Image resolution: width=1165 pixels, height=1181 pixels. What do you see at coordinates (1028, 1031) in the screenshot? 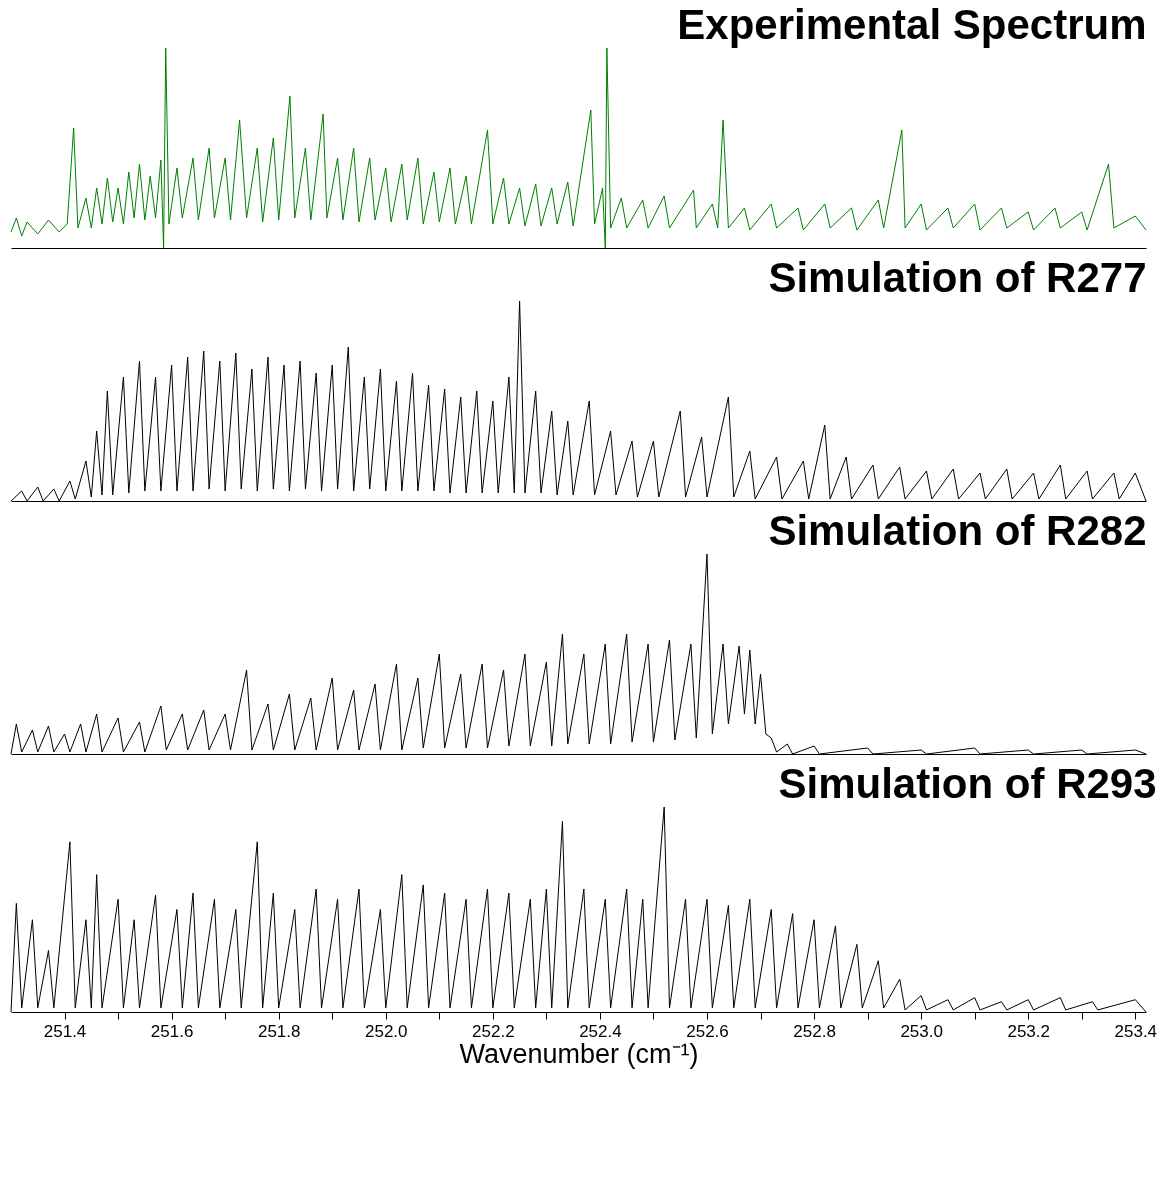
I see `x-tick-label: 253.2` at bounding box center [1028, 1031].